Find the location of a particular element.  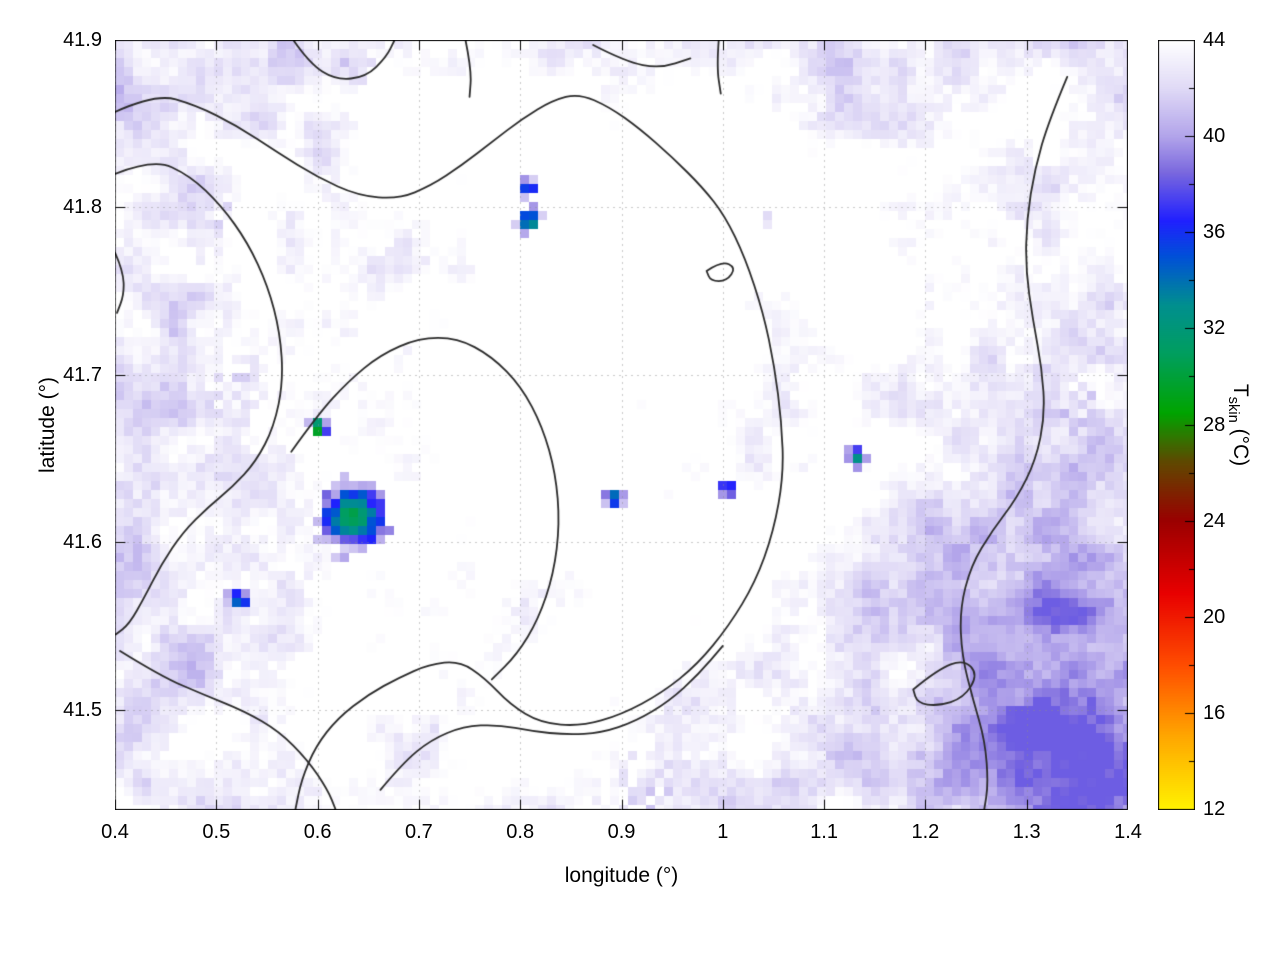

colorbar-canvas is located at coordinates (1176, 425).